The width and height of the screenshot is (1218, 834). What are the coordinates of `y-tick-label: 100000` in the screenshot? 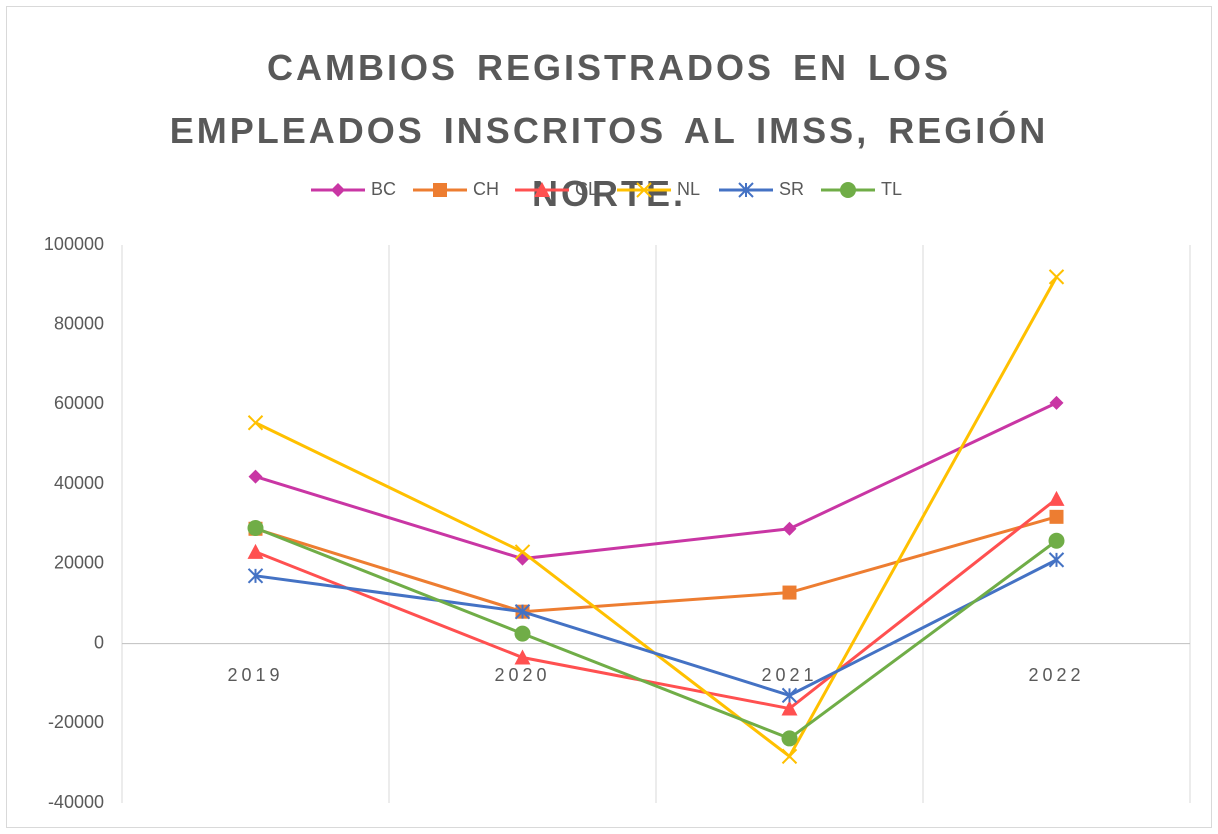 It's located at (74, 244).